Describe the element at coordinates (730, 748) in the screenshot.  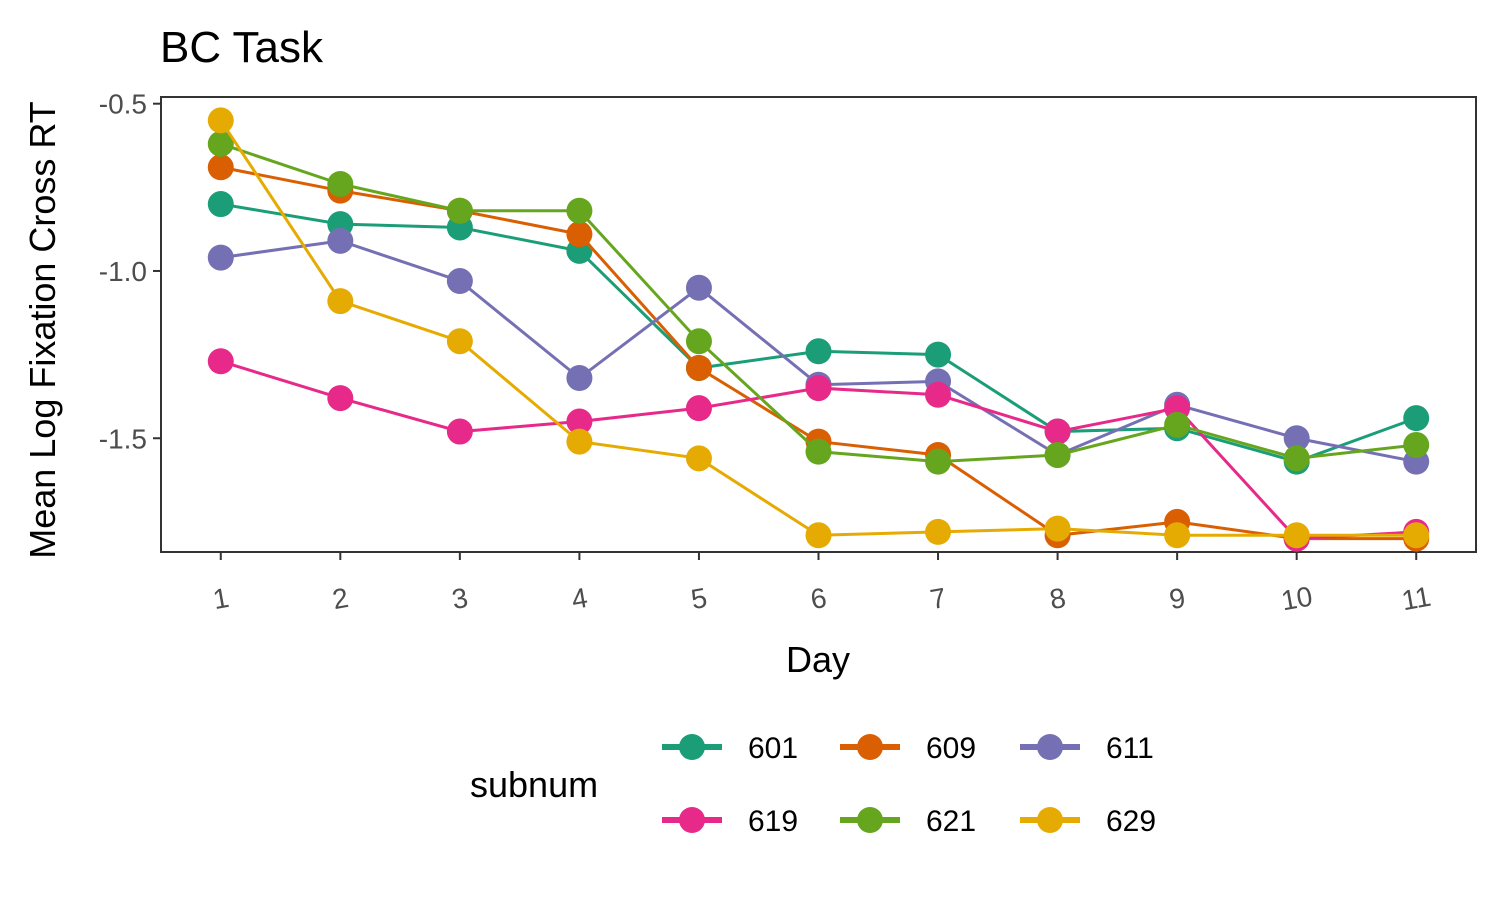
I see `legend-item-601: 601` at that location.